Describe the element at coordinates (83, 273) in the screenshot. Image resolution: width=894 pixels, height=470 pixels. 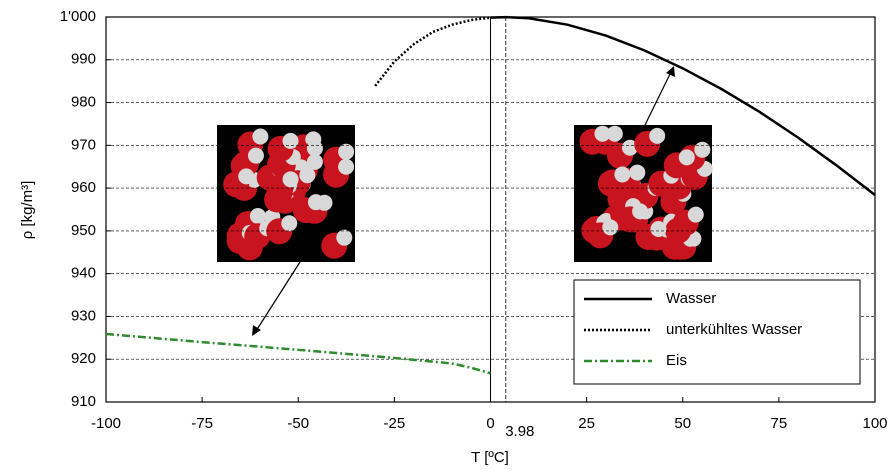
I see `y-tick-label: 940` at that location.